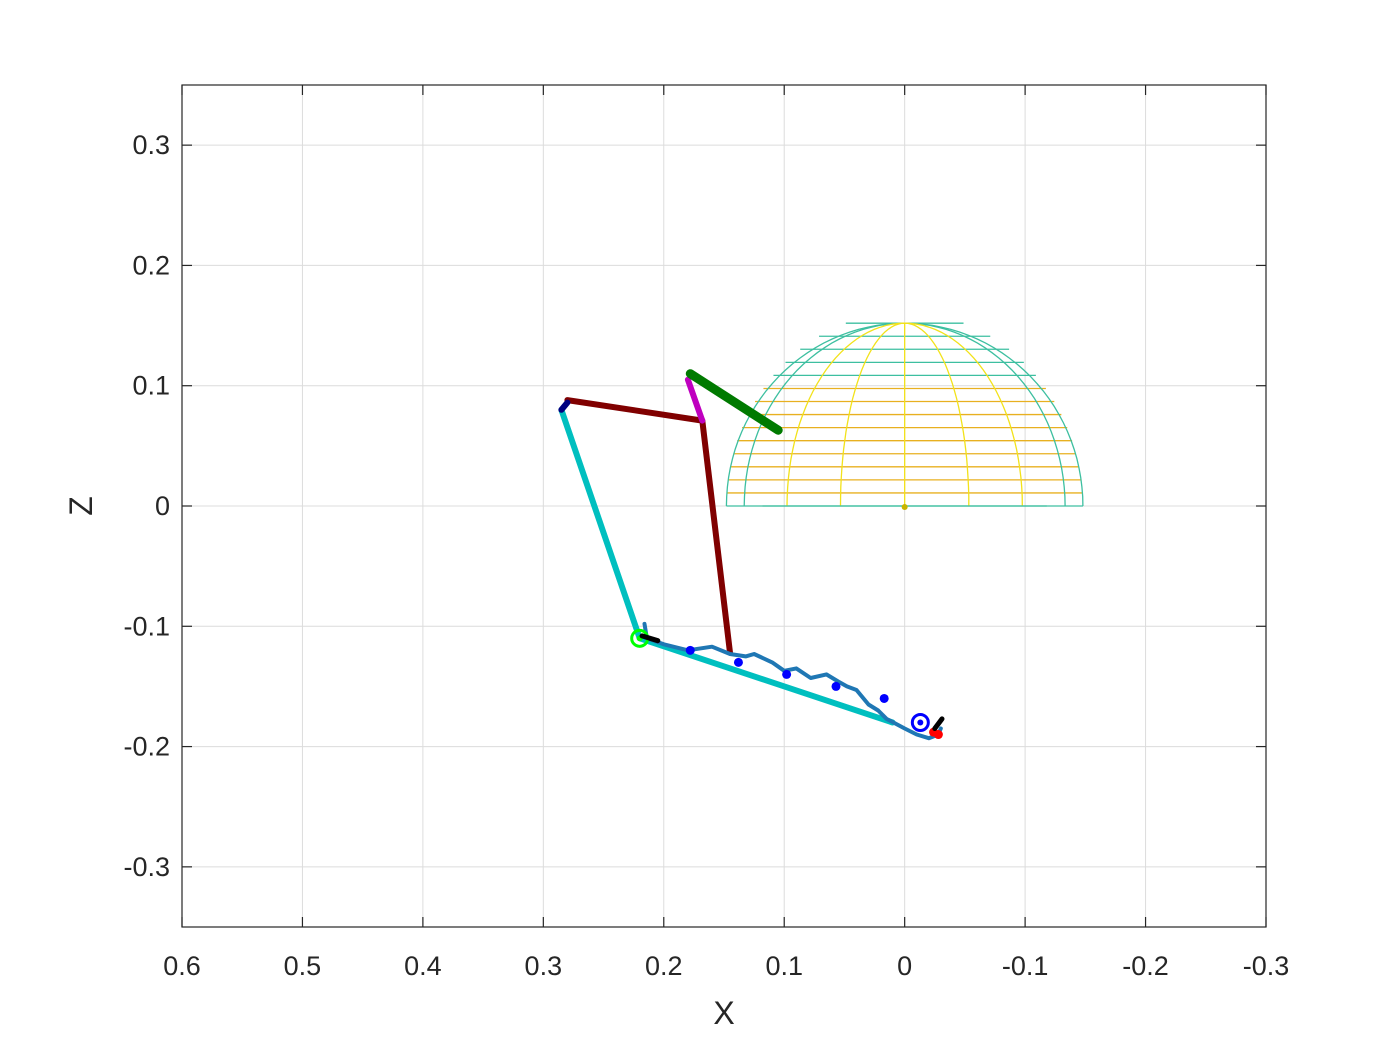 This screenshot has height=1050, width=1400. What do you see at coordinates (146, 867) in the screenshot?
I see `y-tick-label: -0.3` at bounding box center [146, 867].